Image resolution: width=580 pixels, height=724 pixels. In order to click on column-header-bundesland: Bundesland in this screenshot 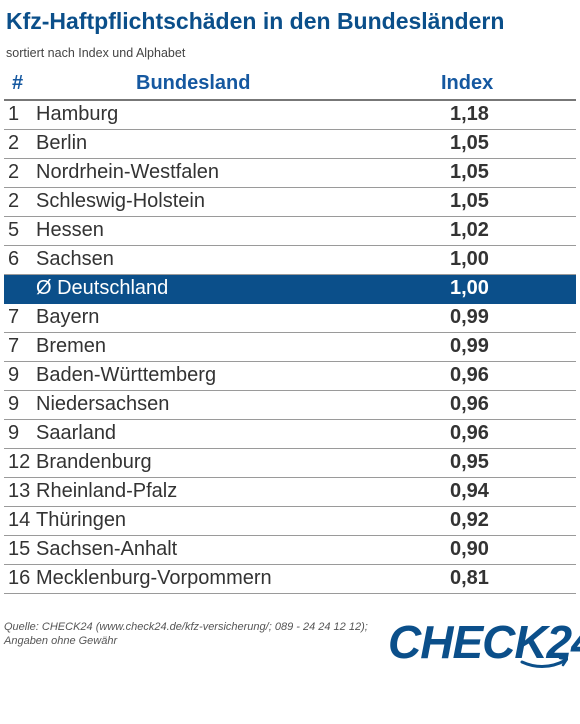, I will do `click(193, 83)`.